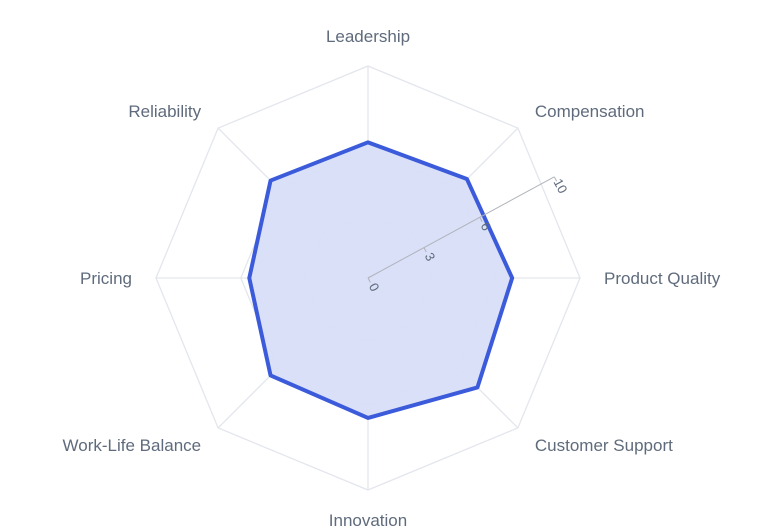 This screenshot has height=529, width=775. Describe the element at coordinates (461, 227) in the screenshot. I see `radial-axis-line` at that location.